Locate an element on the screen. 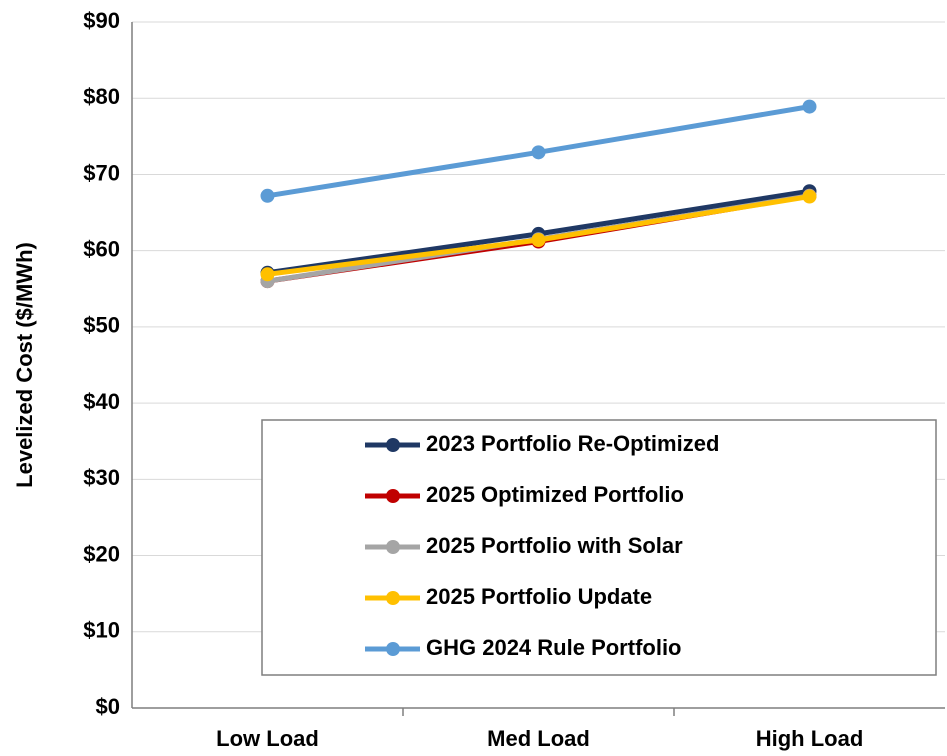  legend-label: 2023 Portfolio Re-Optimized is located at coordinates (572, 443).